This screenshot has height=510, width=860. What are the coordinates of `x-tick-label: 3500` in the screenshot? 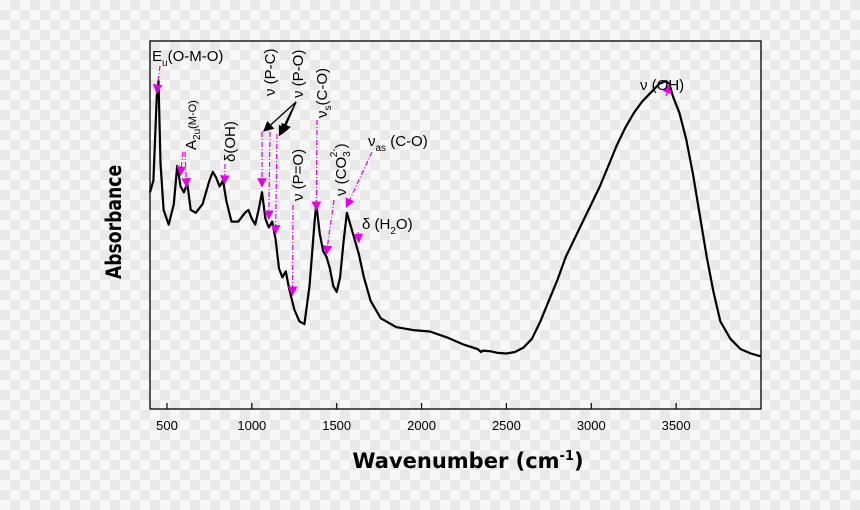 It's located at (676, 425).